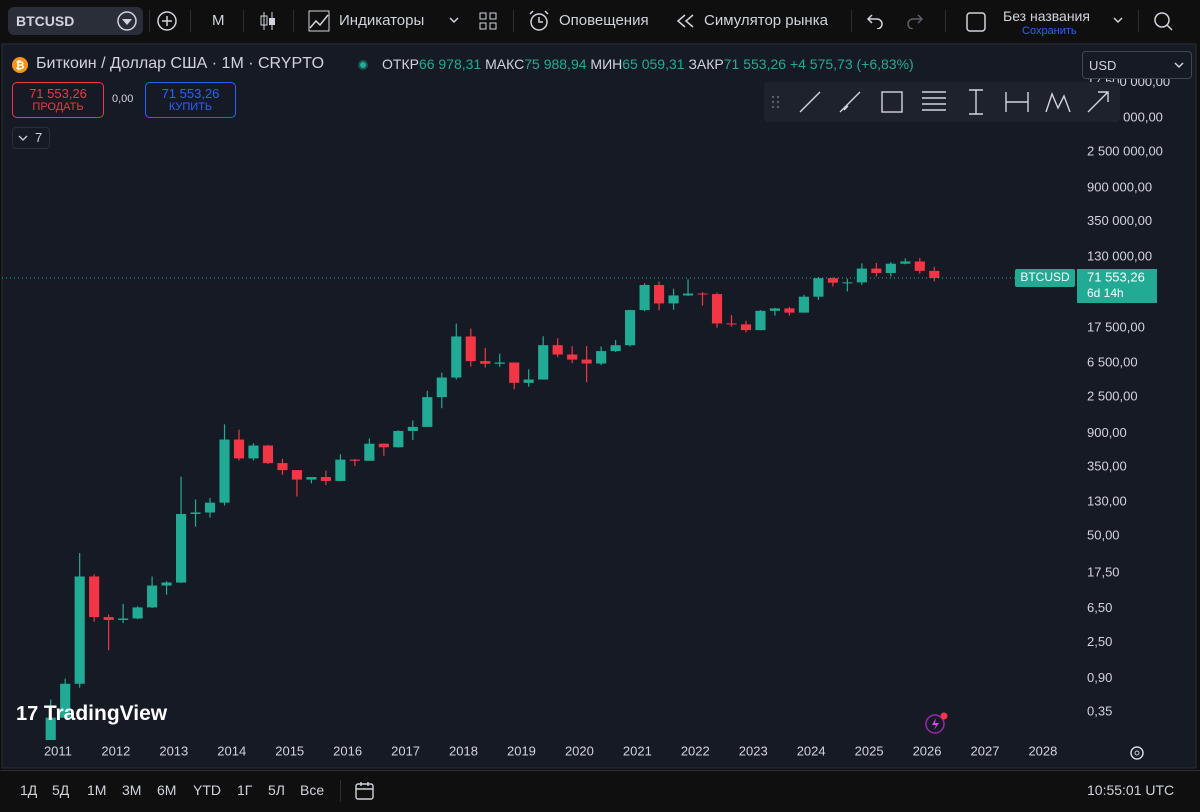 Image resolution: width=1200 pixels, height=812 pixels. I want to click on currency-select, so click(1137, 65).